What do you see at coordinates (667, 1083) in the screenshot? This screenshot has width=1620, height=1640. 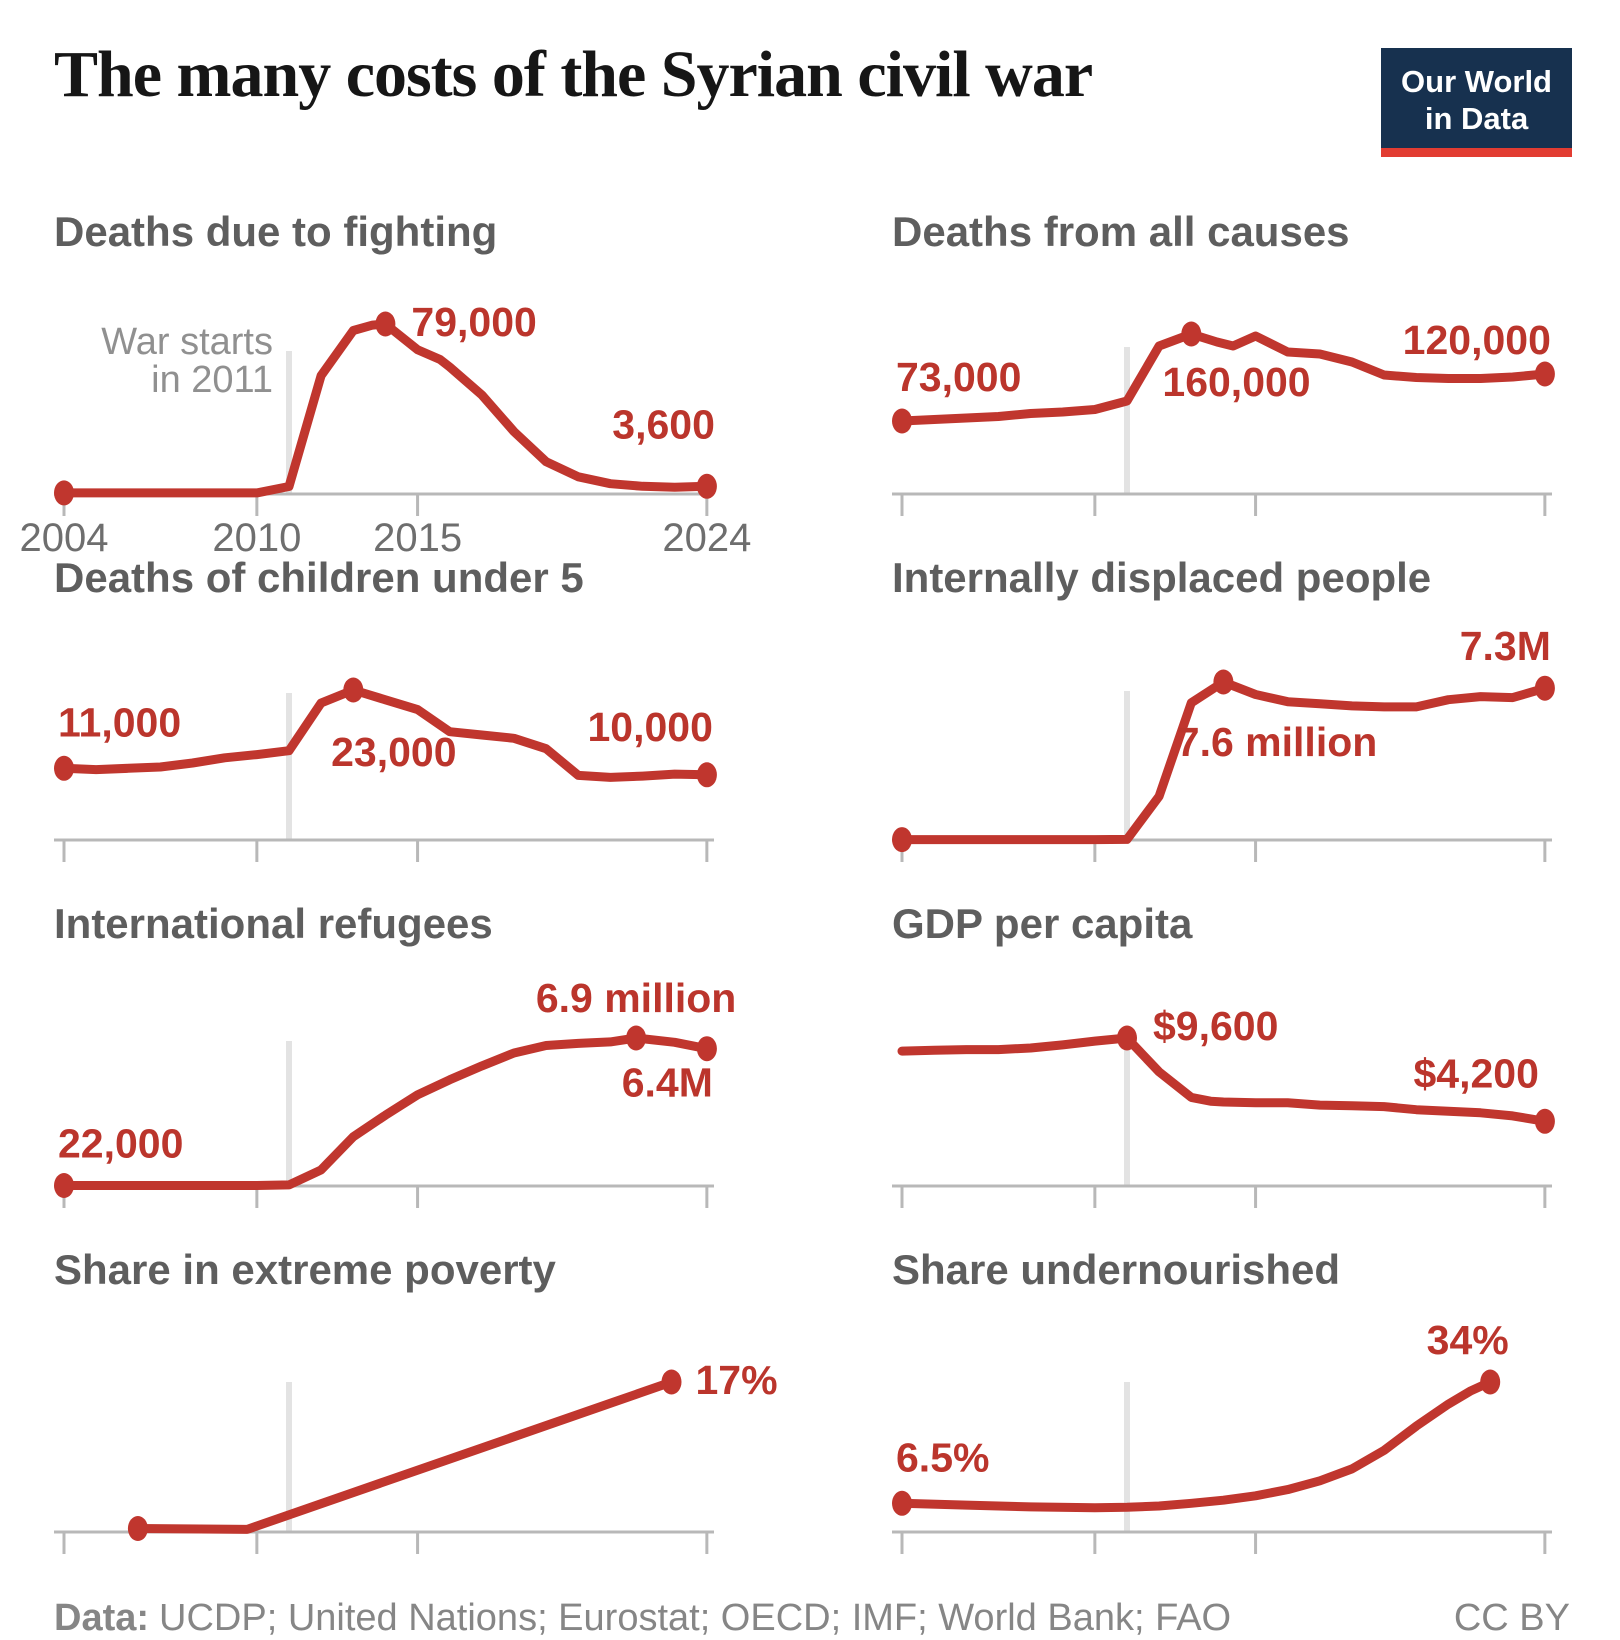 I see `value-label: 6.4M` at bounding box center [667, 1083].